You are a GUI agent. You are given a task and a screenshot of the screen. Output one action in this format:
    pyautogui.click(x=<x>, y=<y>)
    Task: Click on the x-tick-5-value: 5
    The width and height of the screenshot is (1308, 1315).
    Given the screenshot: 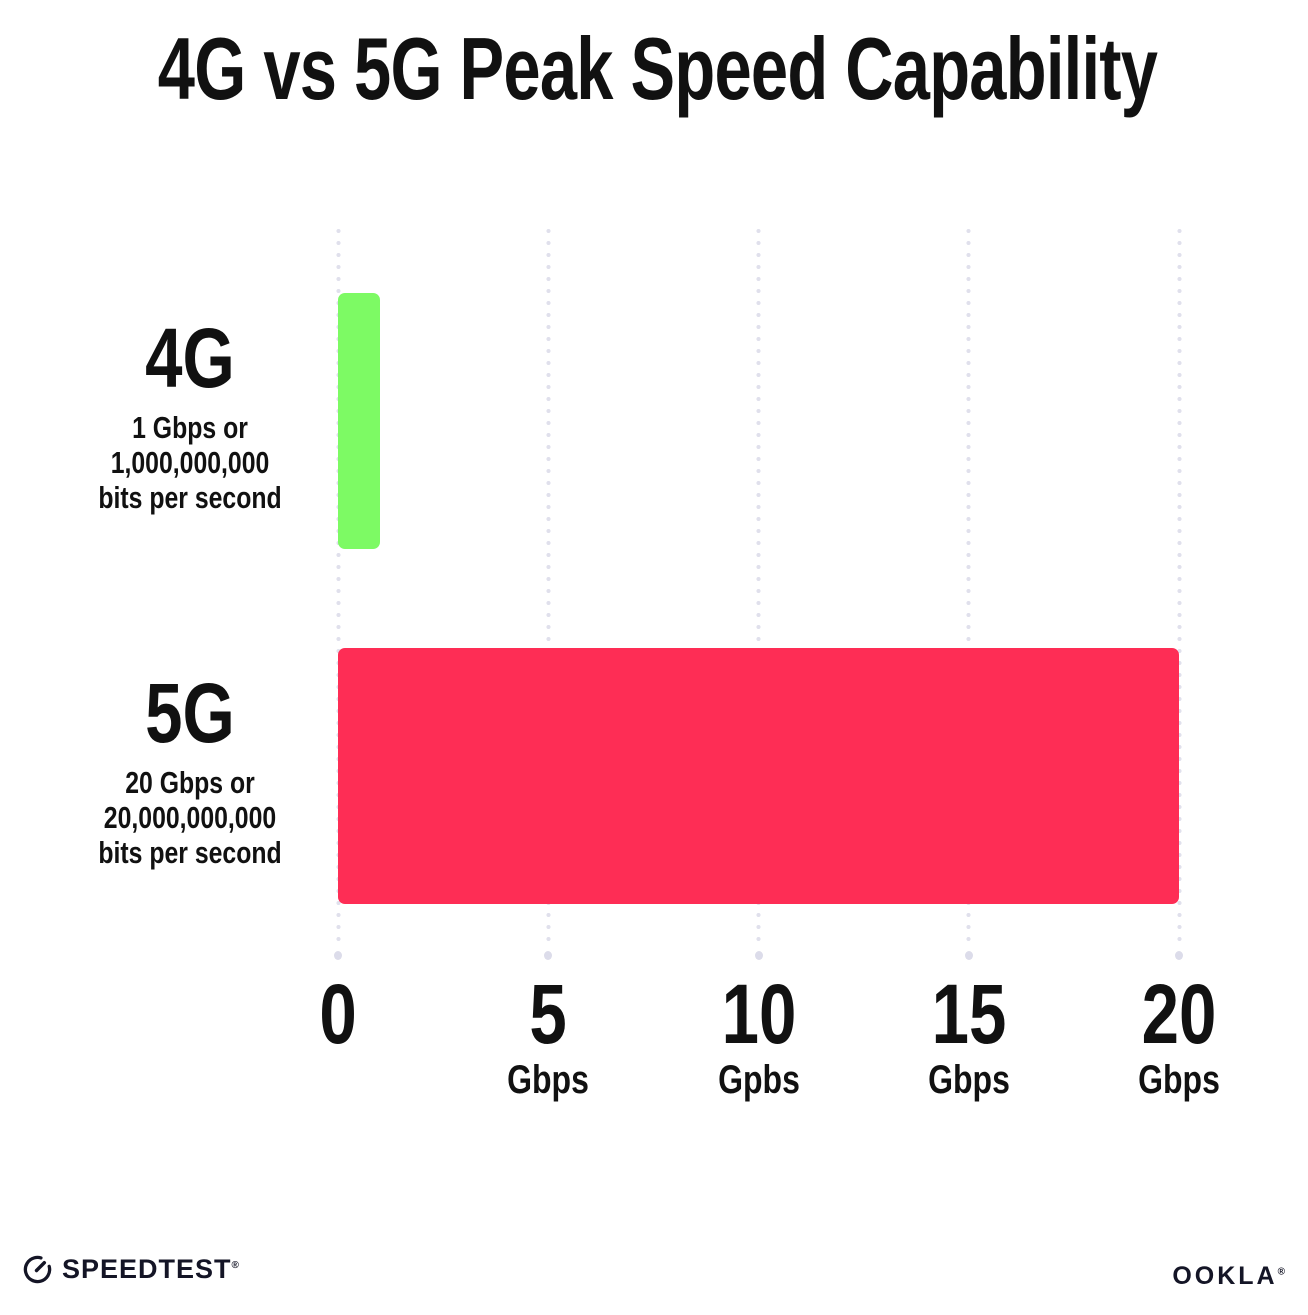 What is the action you would take?
    pyautogui.click(x=548, y=1014)
    